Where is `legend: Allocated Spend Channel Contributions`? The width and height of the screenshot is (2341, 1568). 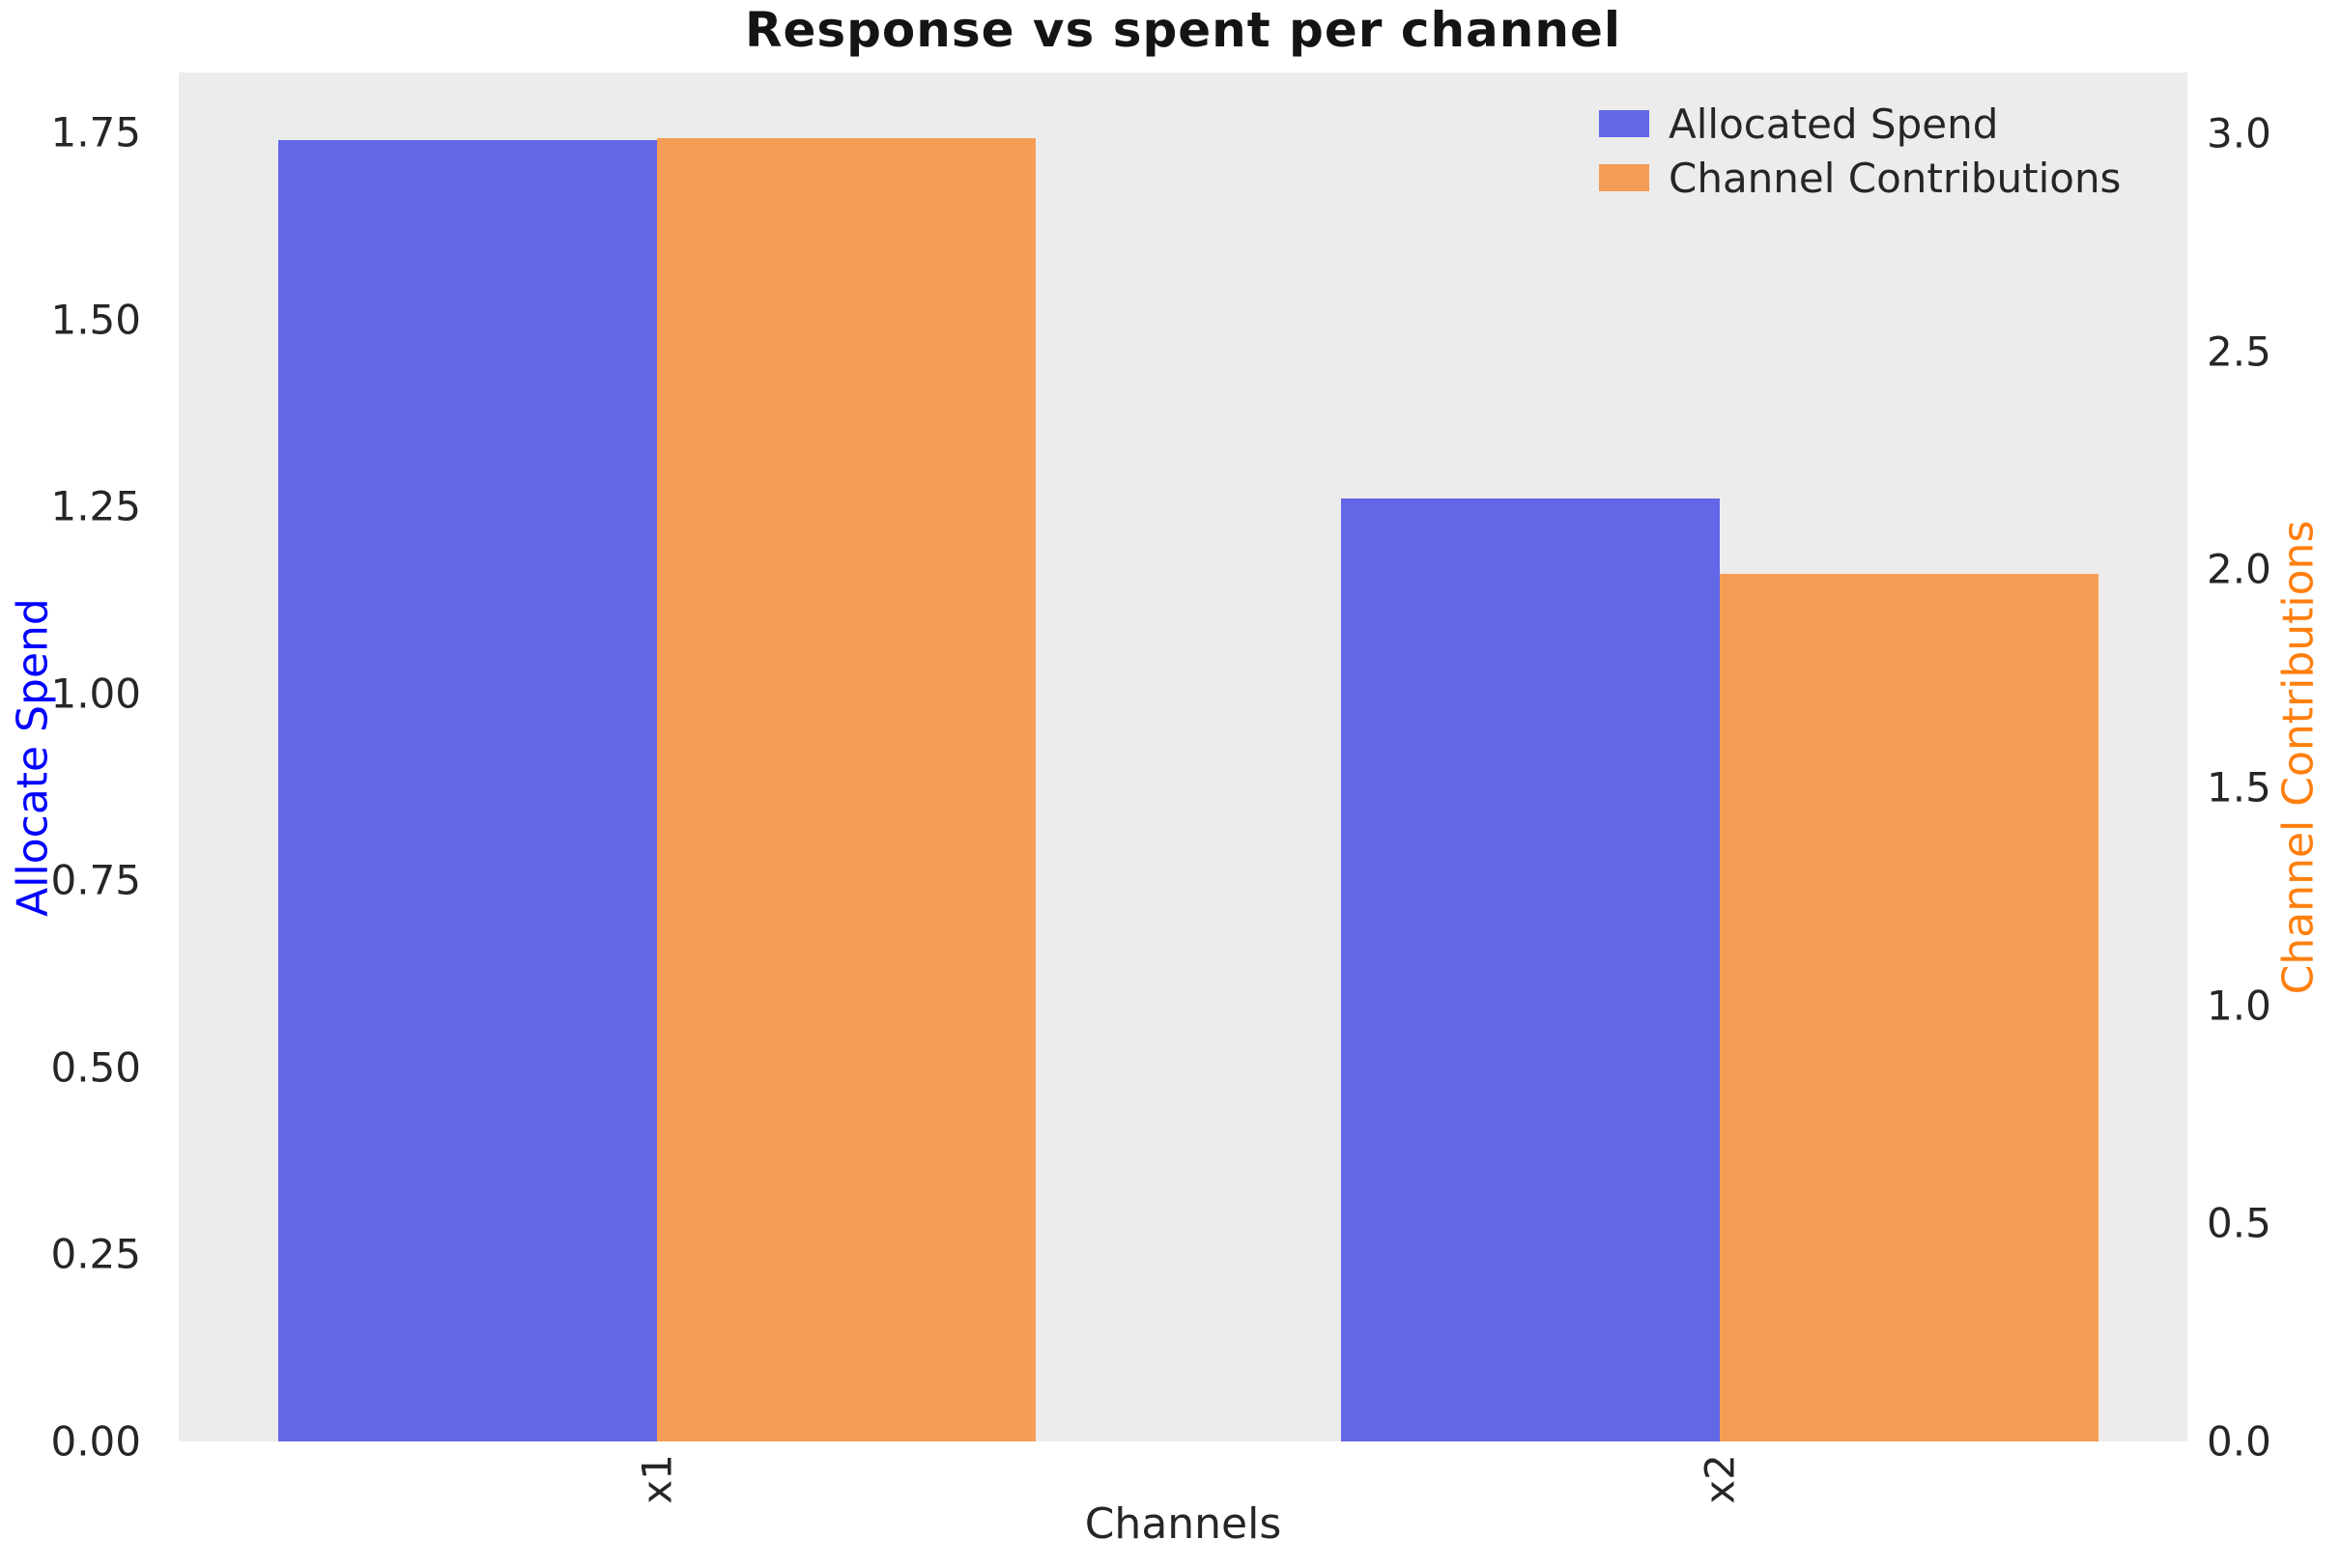
legend: Allocated Spend Channel Contributions is located at coordinates (1860, 151).